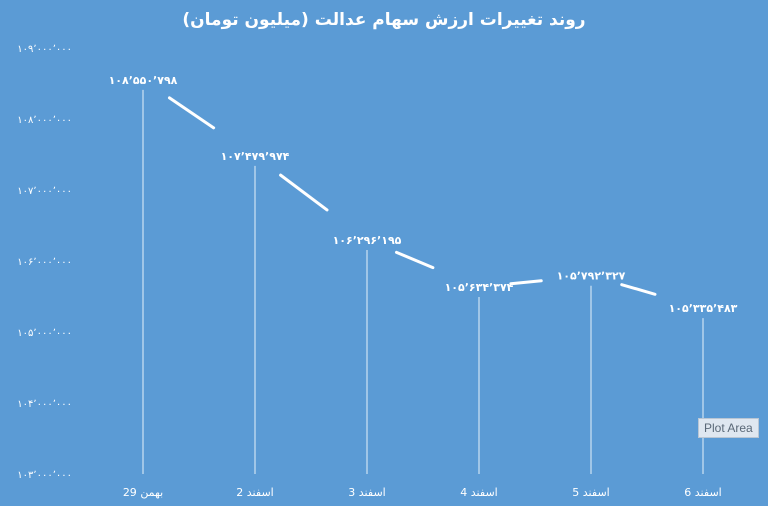 This screenshot has width=768, height=506. I want to click on x-tick-label: 2 اسفند, so click(254, 492).